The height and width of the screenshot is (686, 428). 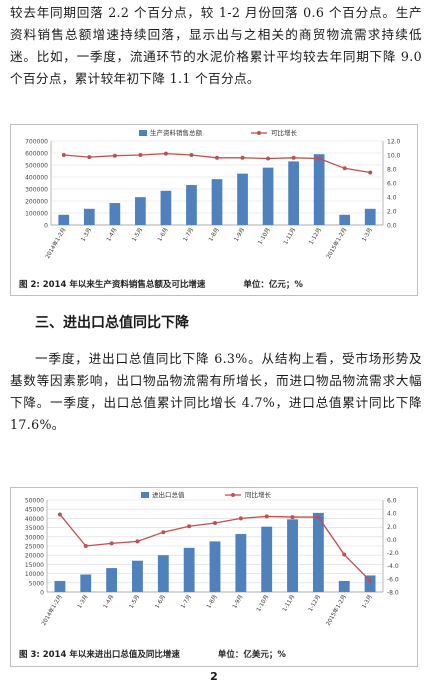 What do you see at coordinates (36, 583) in the screenshot?
I see `y-left-tick-label: 5000` at bounding box center [36, 583].